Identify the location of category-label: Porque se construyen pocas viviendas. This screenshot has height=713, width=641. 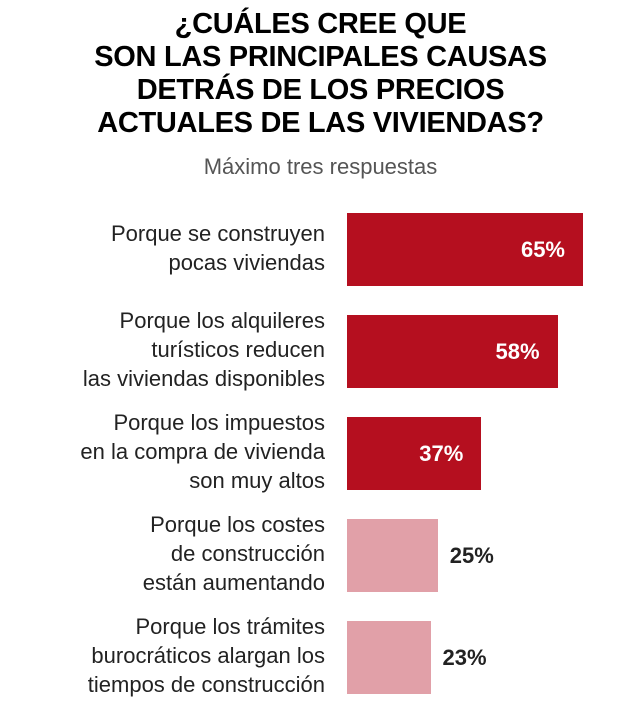
(217, 247).